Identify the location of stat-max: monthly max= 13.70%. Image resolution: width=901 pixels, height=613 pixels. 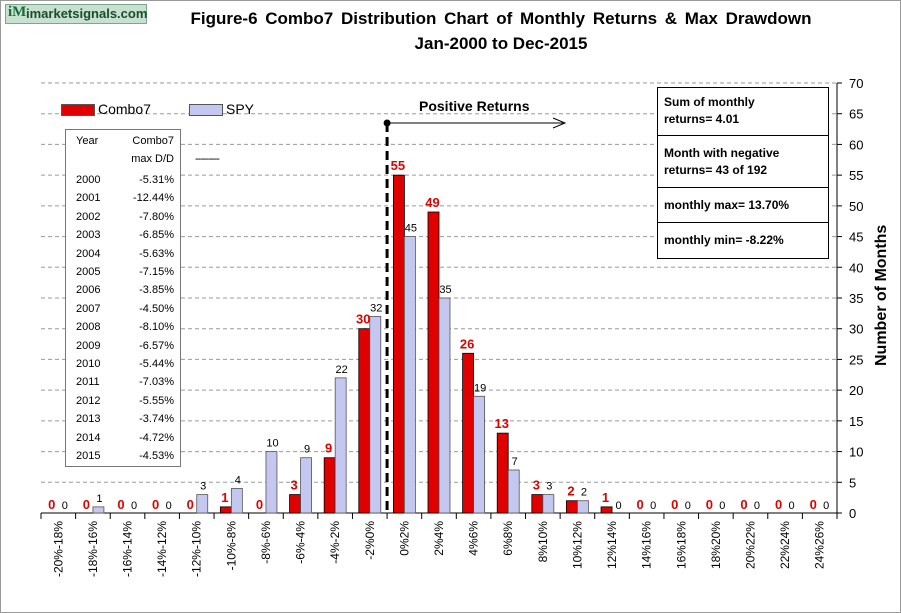
(743, 205).